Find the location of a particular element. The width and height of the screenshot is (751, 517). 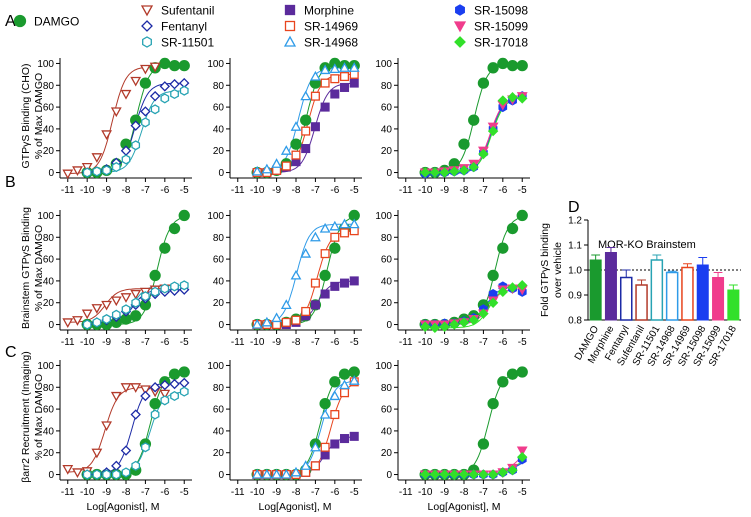

row-c-ylabel-line2: % of Max DAMGO is located at coordinates (39, 417).